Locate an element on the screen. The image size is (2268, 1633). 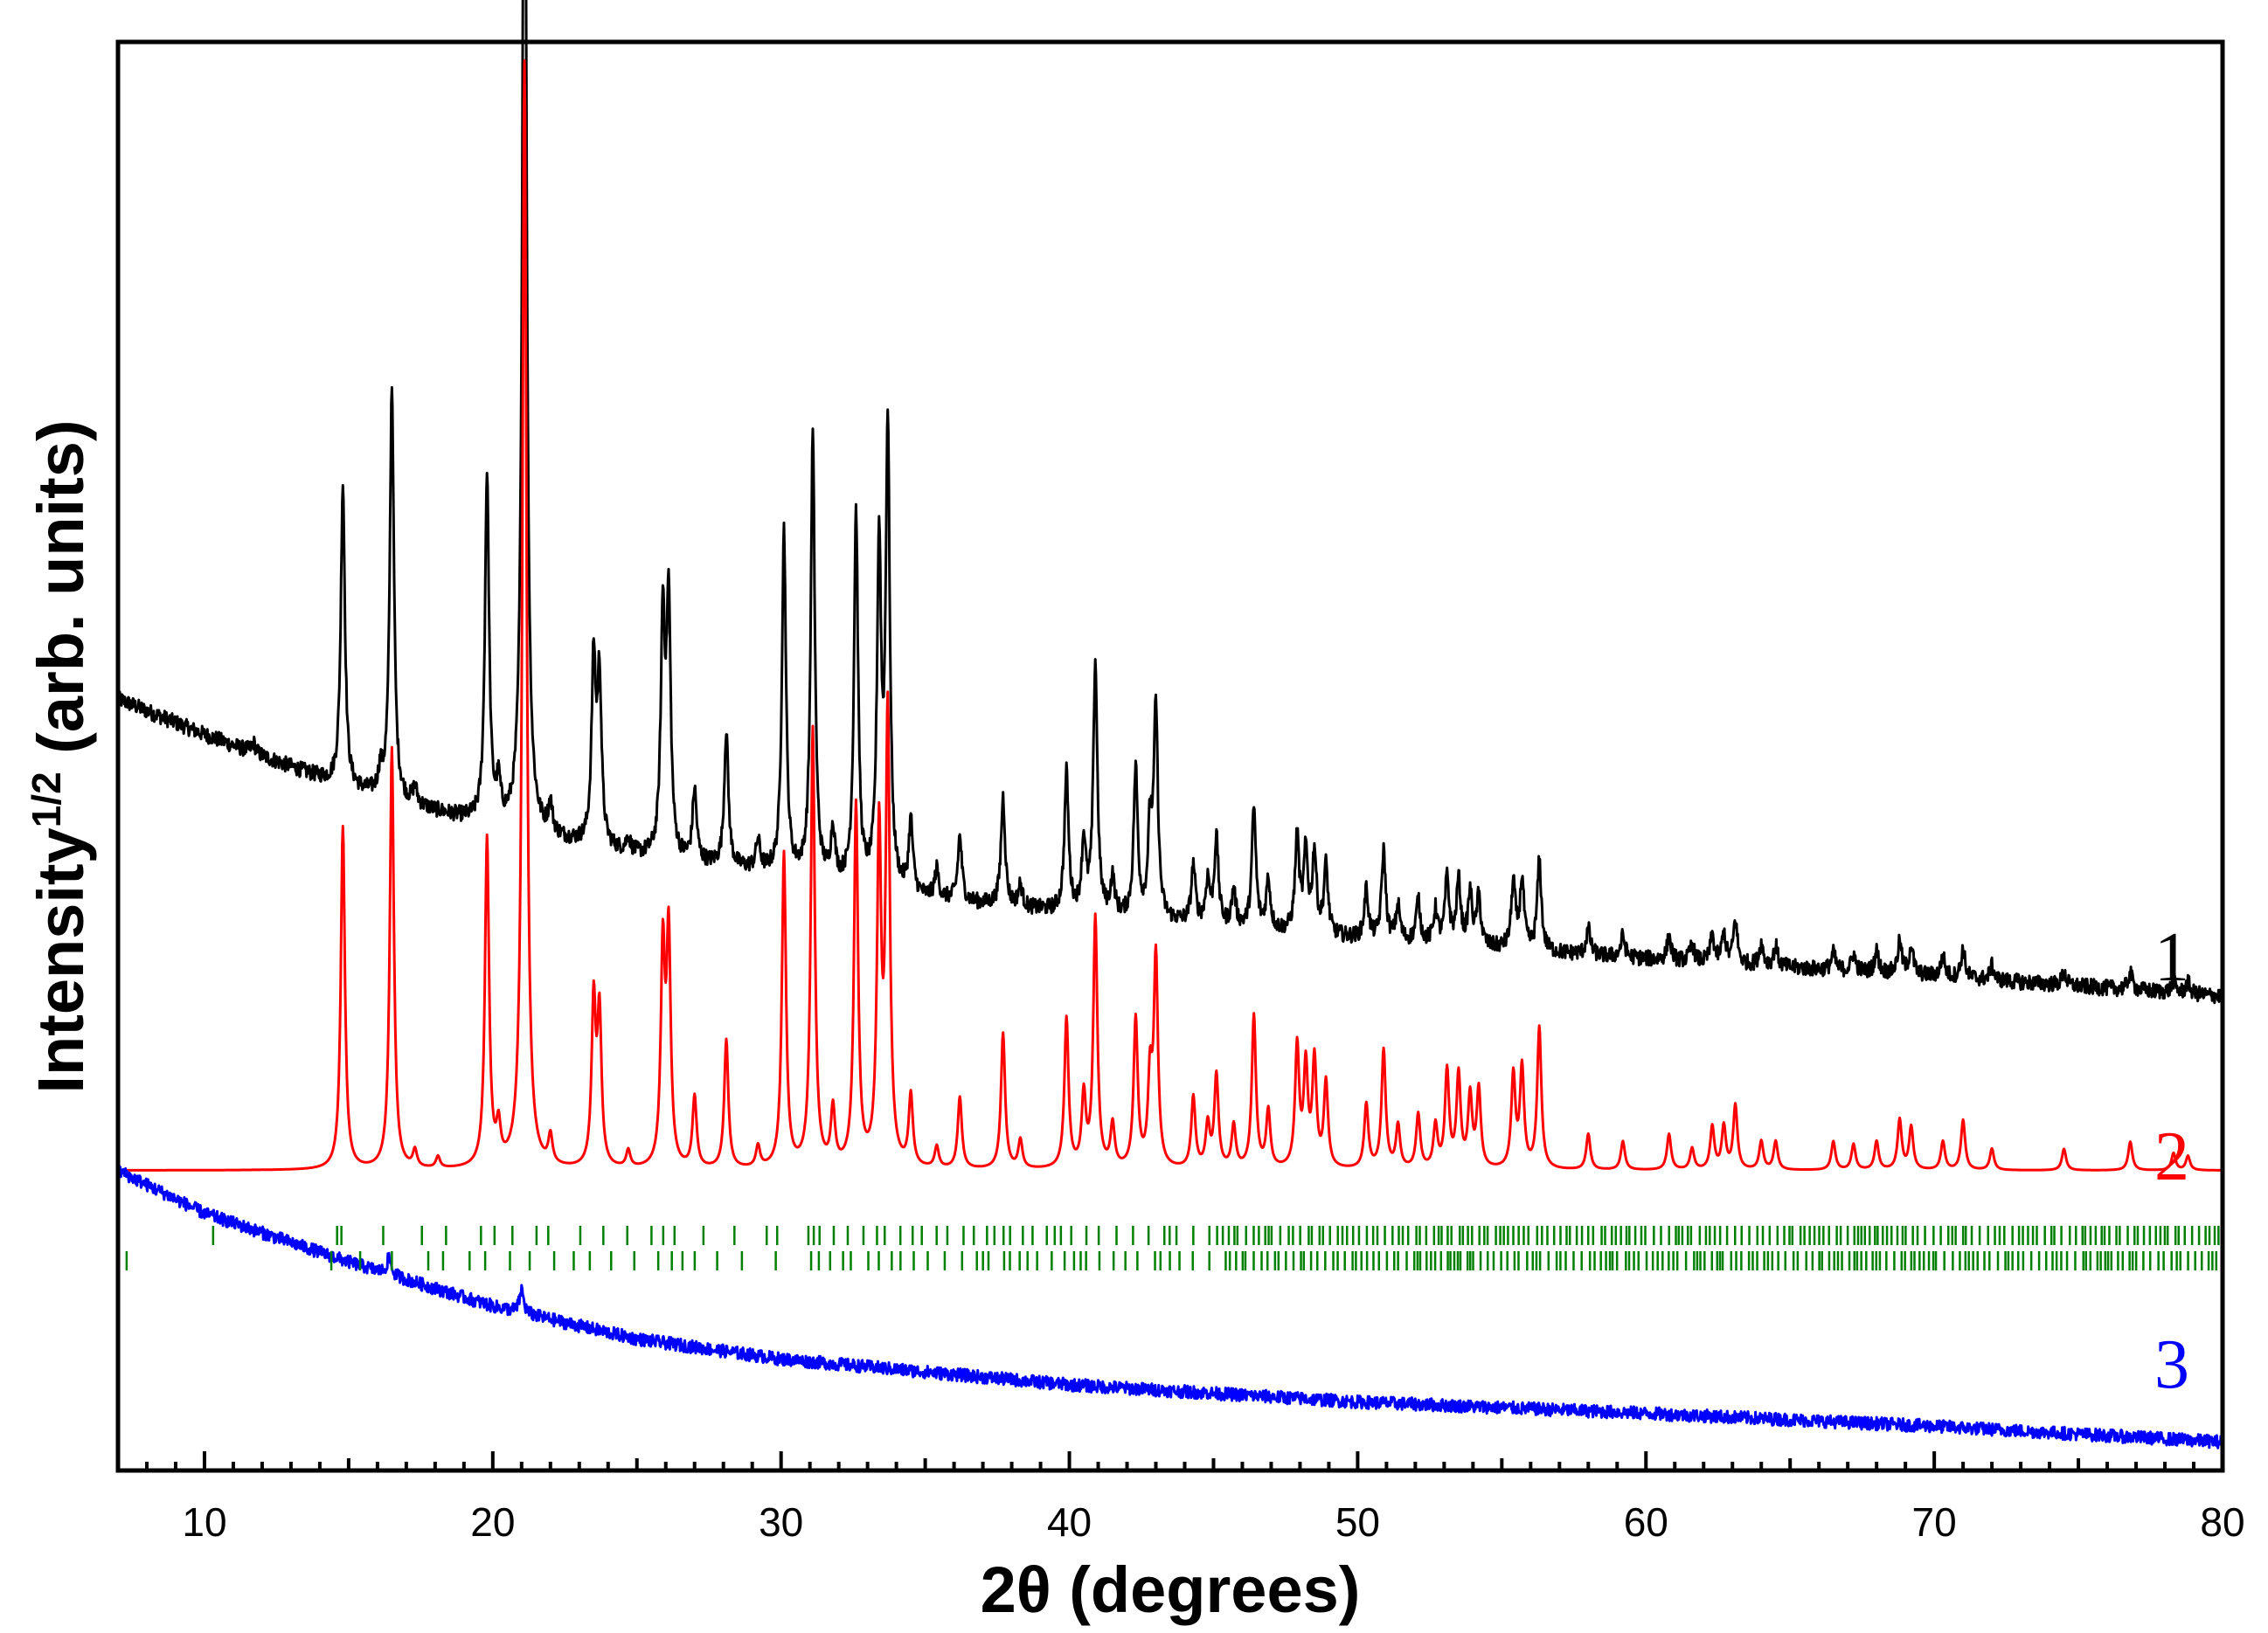
x-axis-title: 2θ (degrees) is located at coordinates (1171, 1589).